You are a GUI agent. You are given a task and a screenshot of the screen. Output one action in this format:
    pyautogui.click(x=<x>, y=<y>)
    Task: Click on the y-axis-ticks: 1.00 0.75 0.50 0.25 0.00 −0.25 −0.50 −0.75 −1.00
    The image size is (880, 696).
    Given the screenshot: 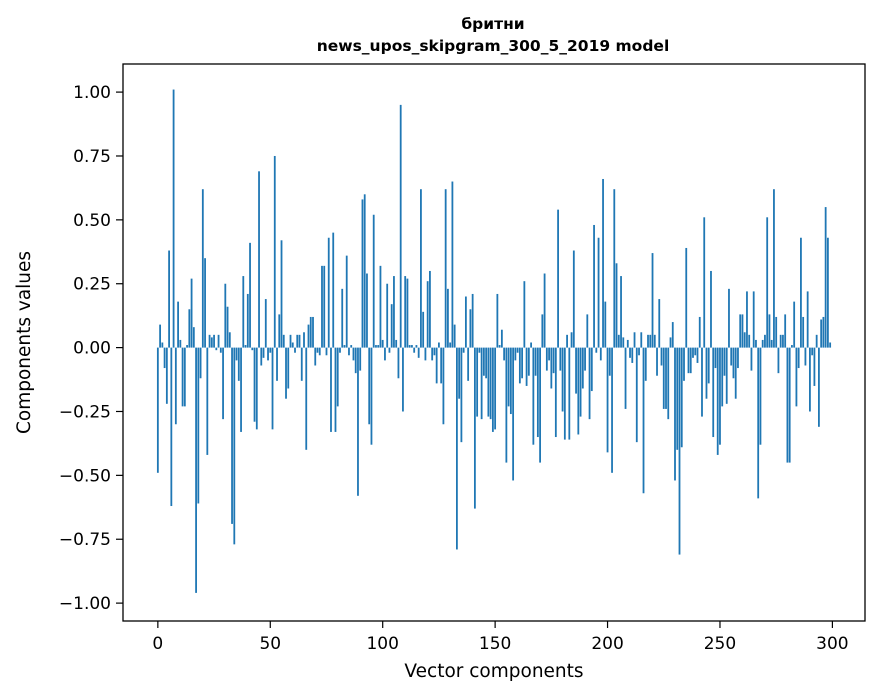 What is the action you would take?
    pyautogui.click(x=91, y=348)
    